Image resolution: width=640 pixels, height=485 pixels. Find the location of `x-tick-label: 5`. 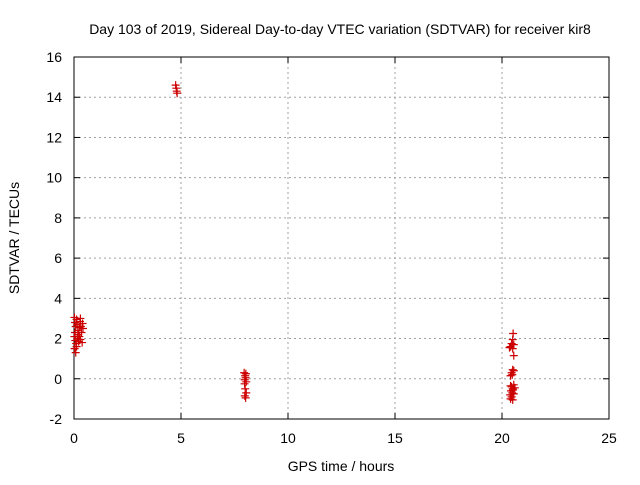

x-tick-label: 5 is located at coordinates (181, 438).